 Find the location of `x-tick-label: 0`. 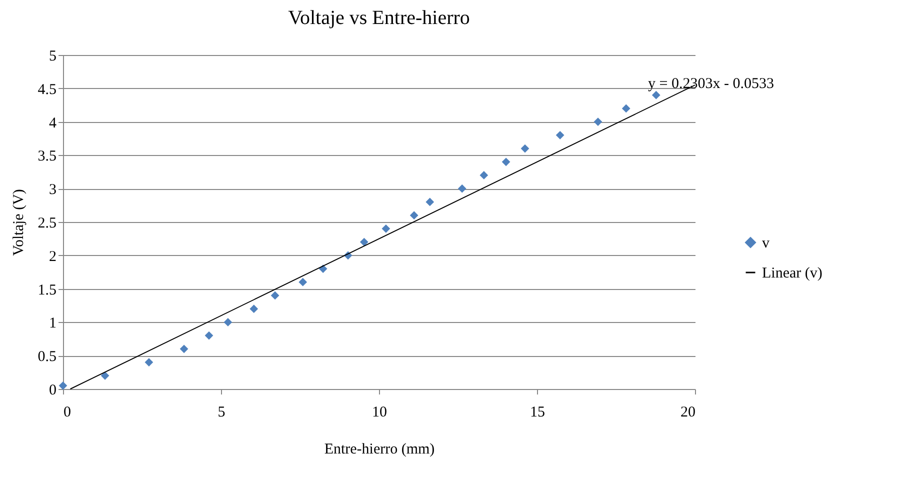

x-tick-label: 0 is located at coordinates (67, 412).